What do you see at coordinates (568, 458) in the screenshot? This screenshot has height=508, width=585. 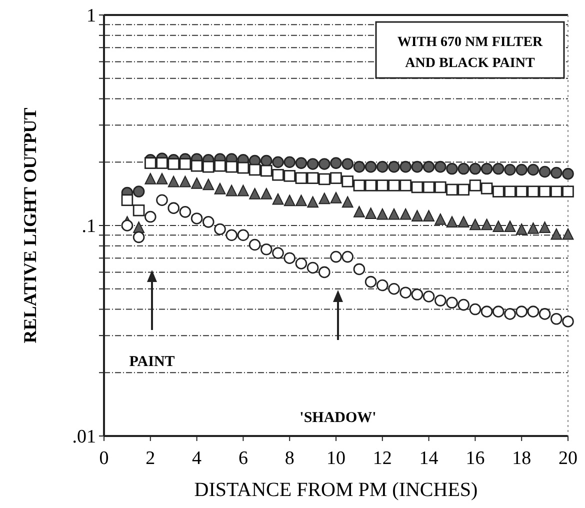 I see `x-tick-label: 20` at bounding box center [568, 458].